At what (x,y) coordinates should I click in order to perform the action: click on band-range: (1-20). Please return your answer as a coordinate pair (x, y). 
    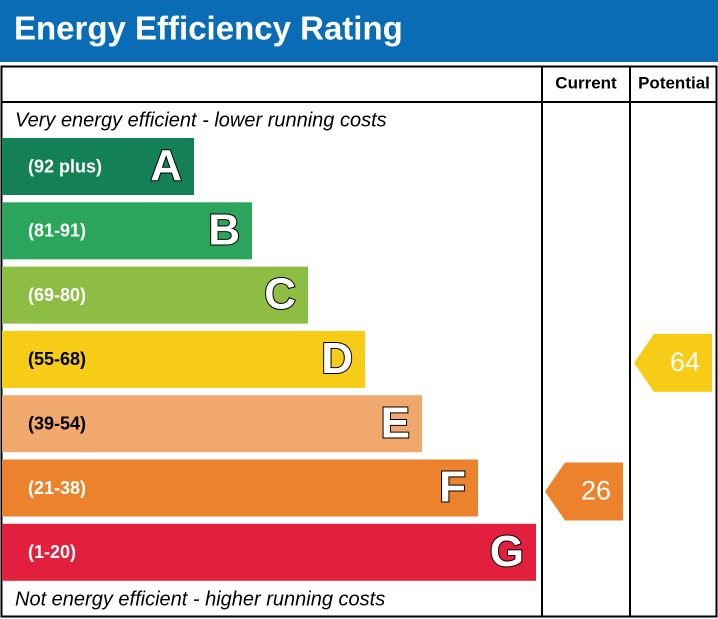
    Looking at the image, I should click on (52, 552).